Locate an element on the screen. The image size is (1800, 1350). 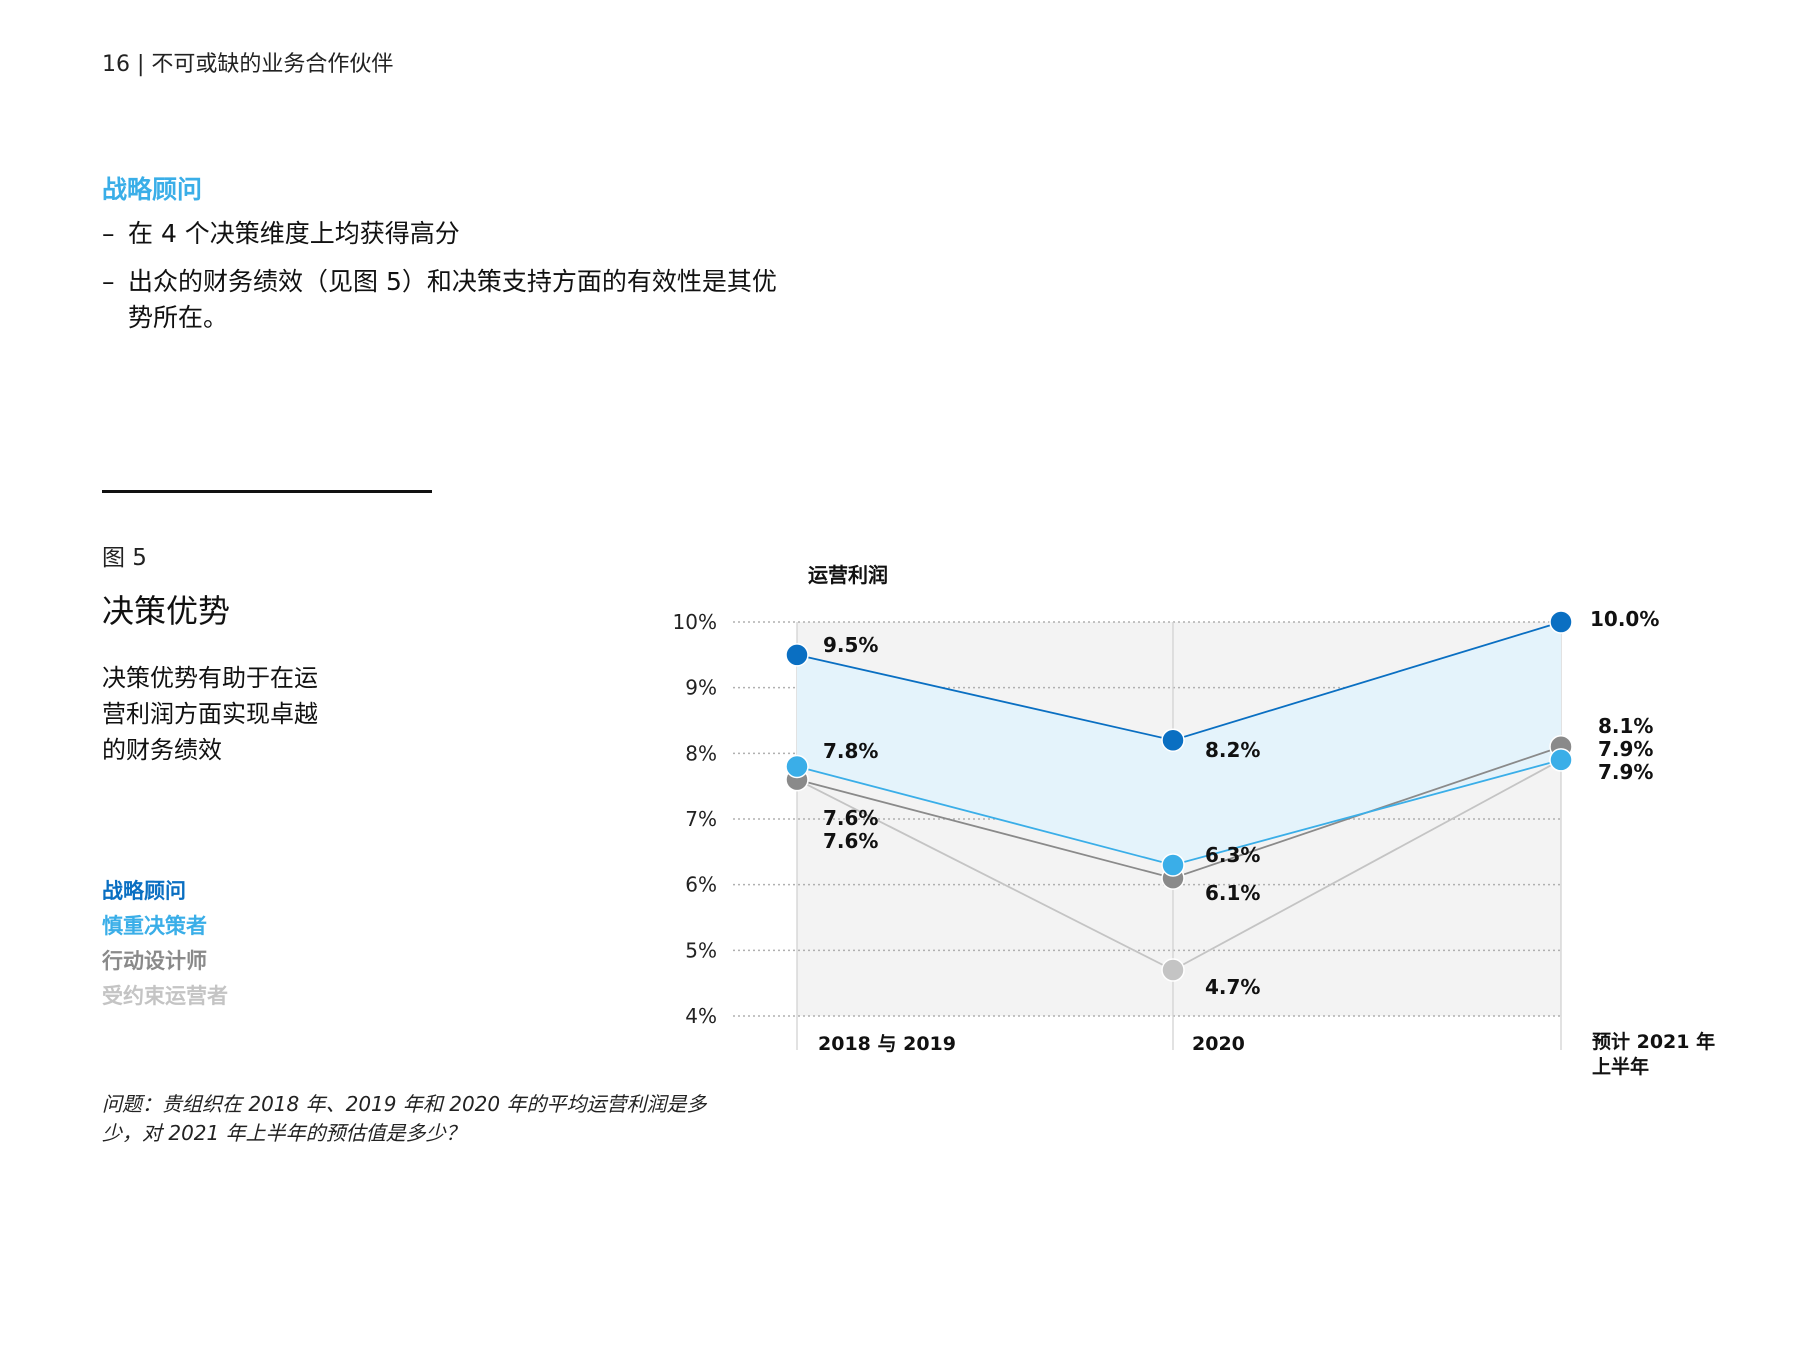
data-label-strategic: 8.2% is located at coordinates (1232, 750).